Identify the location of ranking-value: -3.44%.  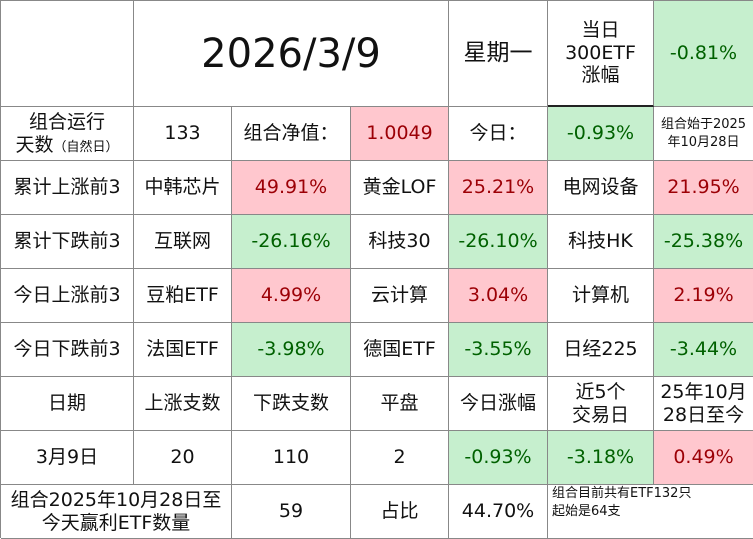
(703, 350).